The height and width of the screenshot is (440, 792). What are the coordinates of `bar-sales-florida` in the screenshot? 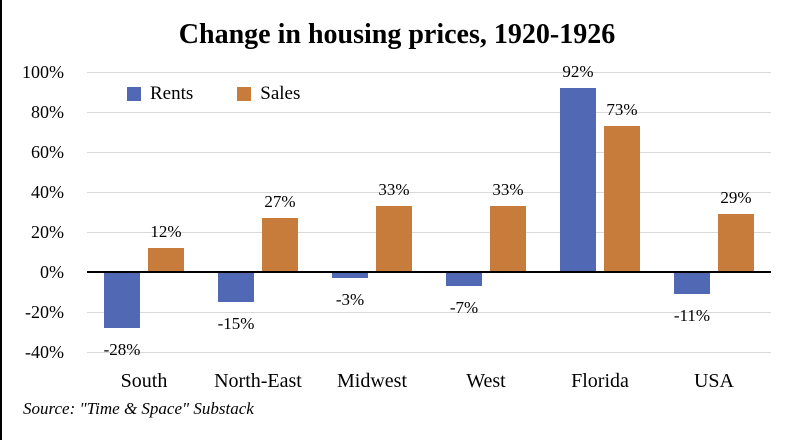 It's located at (622, 199).